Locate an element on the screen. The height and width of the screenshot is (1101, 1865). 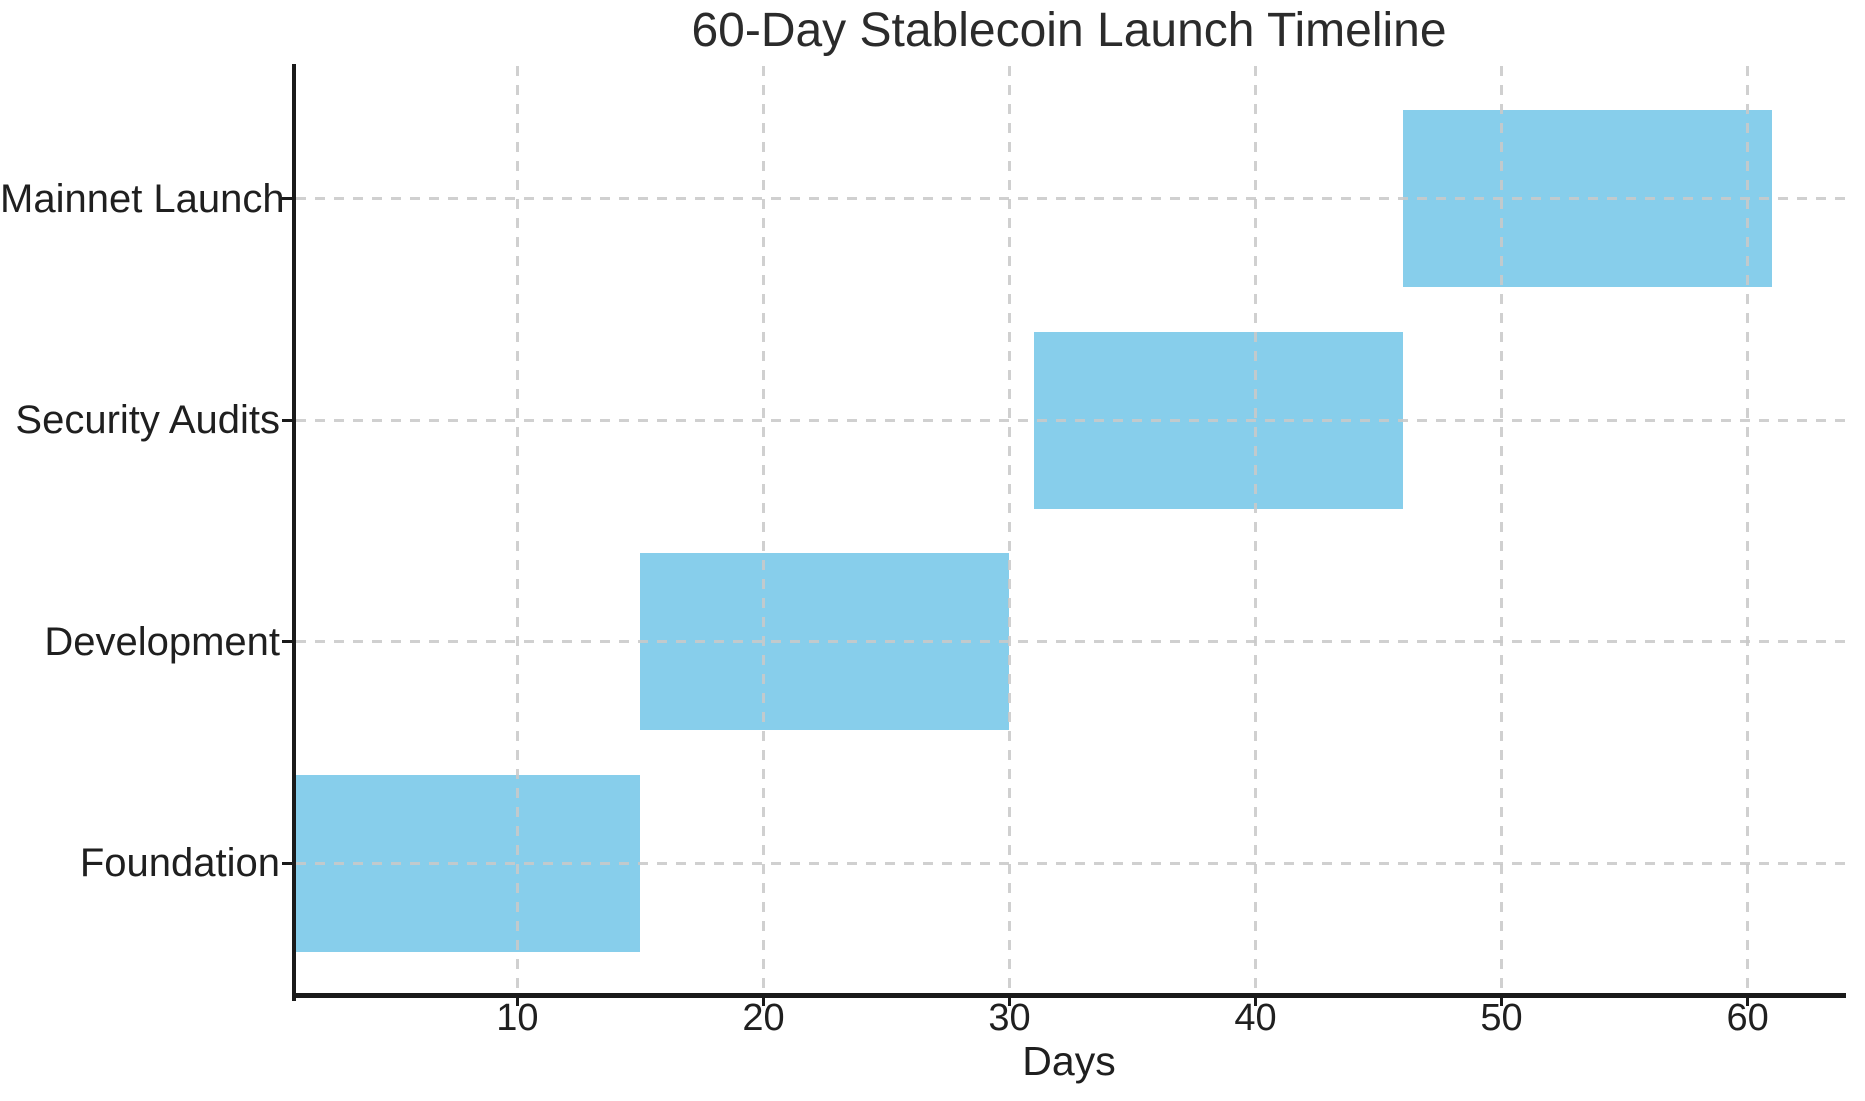
y-gridline-development is located at coordinates (1071, 642).